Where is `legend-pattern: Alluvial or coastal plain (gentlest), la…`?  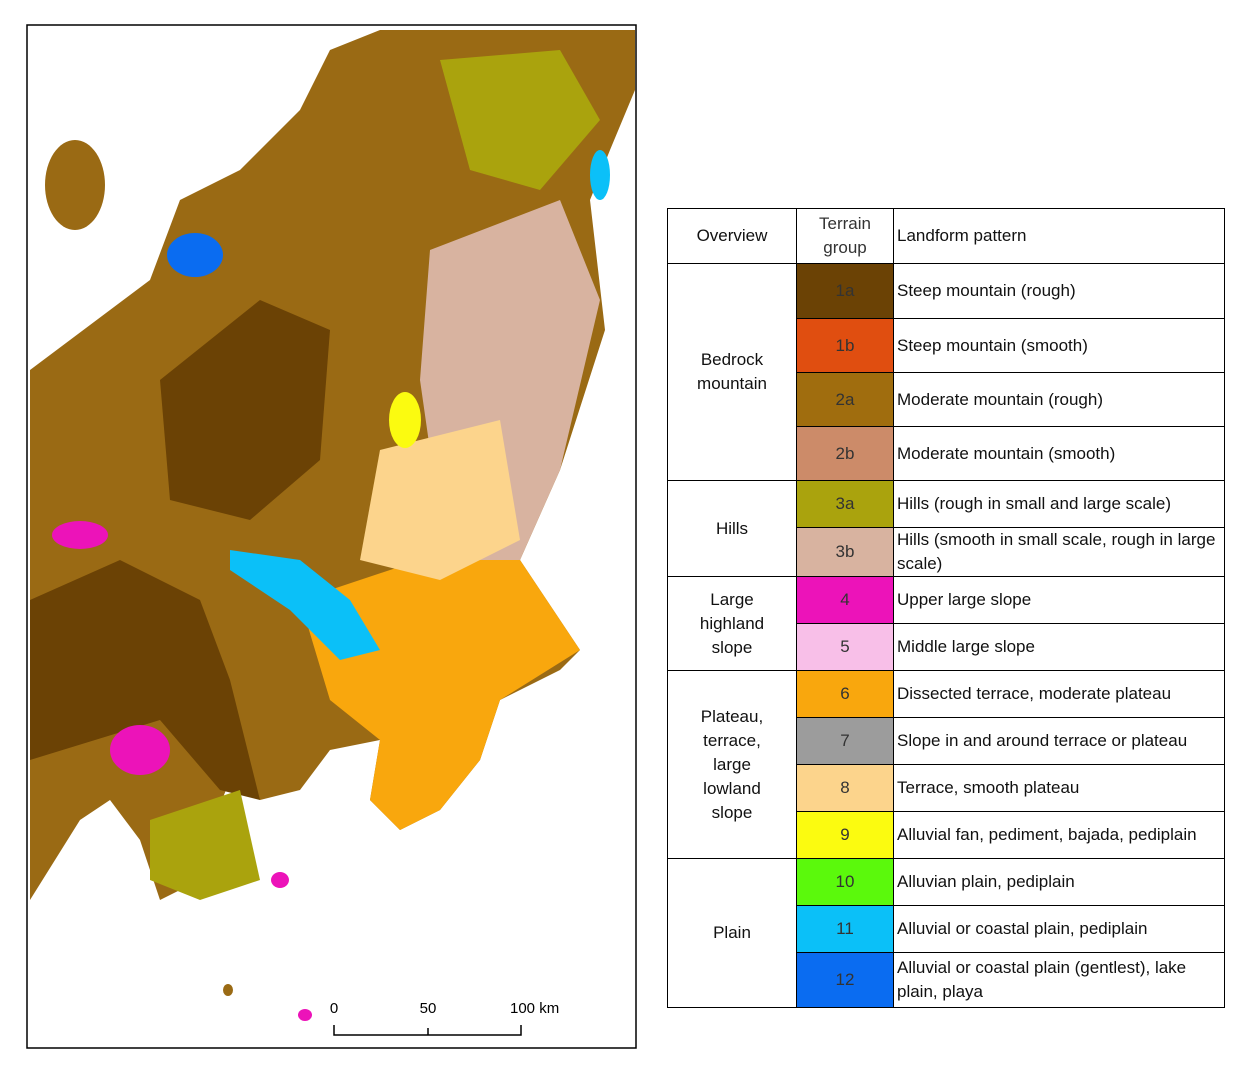 legend-pattern: Alluvial or coastal plain (gentlest), la… is located at coordinates (1059, 980).